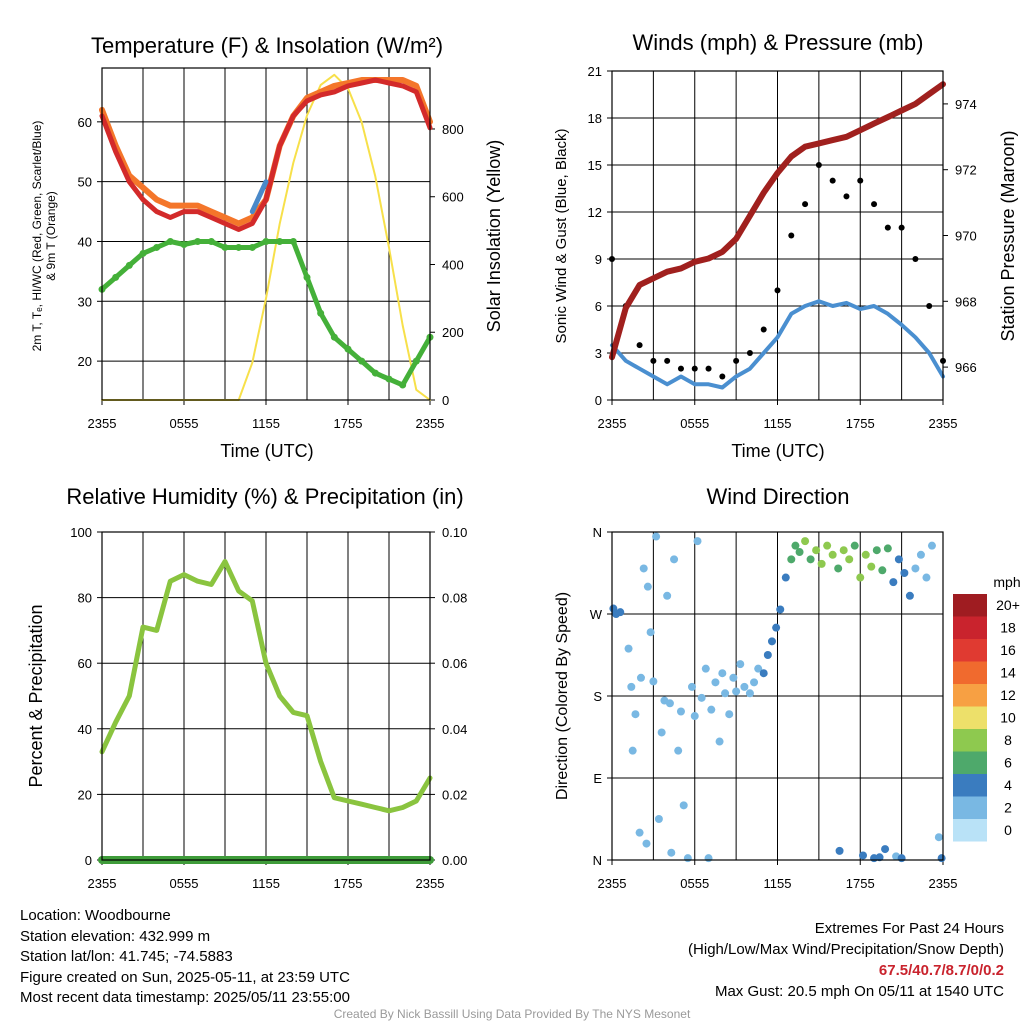 This screenshot has width=1024, height=1024. What do you see at coordinates (595, 118) in the screenshot?
I see `y-tick-label: 18` at bounding box center [595, 118].